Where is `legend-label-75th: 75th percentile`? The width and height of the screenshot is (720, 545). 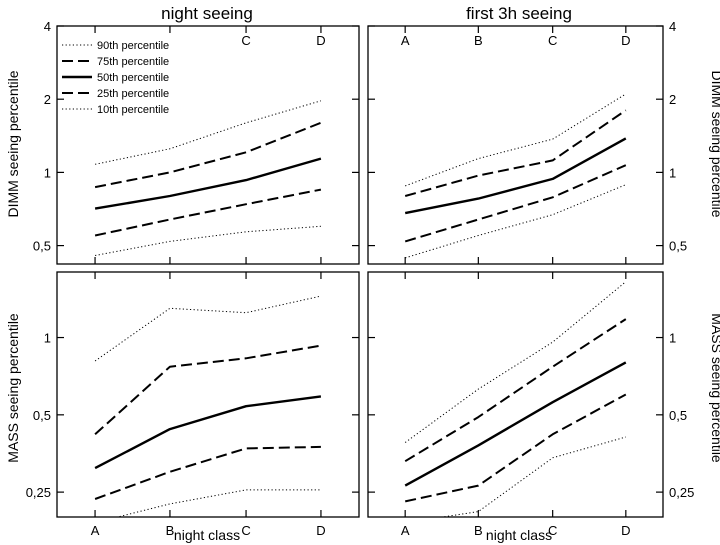 legend-label-75th: 75th percentile is located at coordinates (133, 62).